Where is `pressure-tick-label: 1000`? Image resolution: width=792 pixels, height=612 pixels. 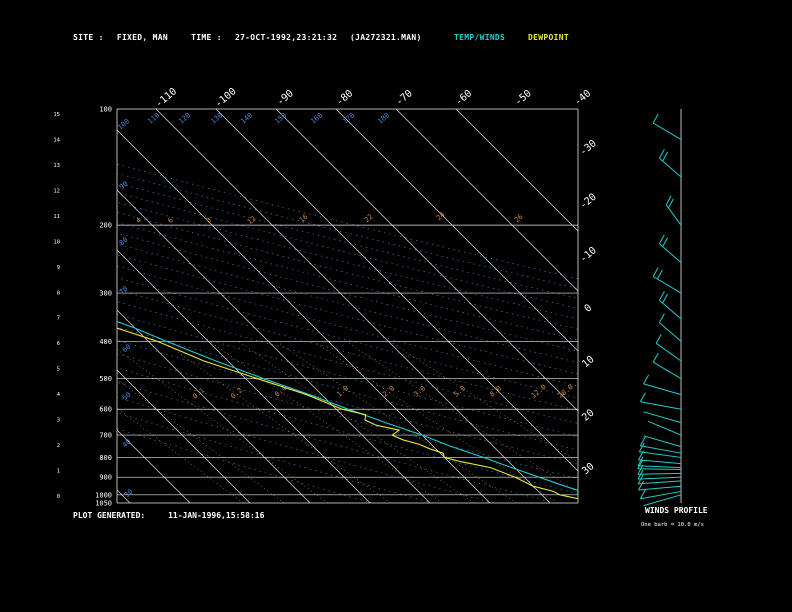 pressure-tick-label: 1000 is located at coordinates (103, 495).